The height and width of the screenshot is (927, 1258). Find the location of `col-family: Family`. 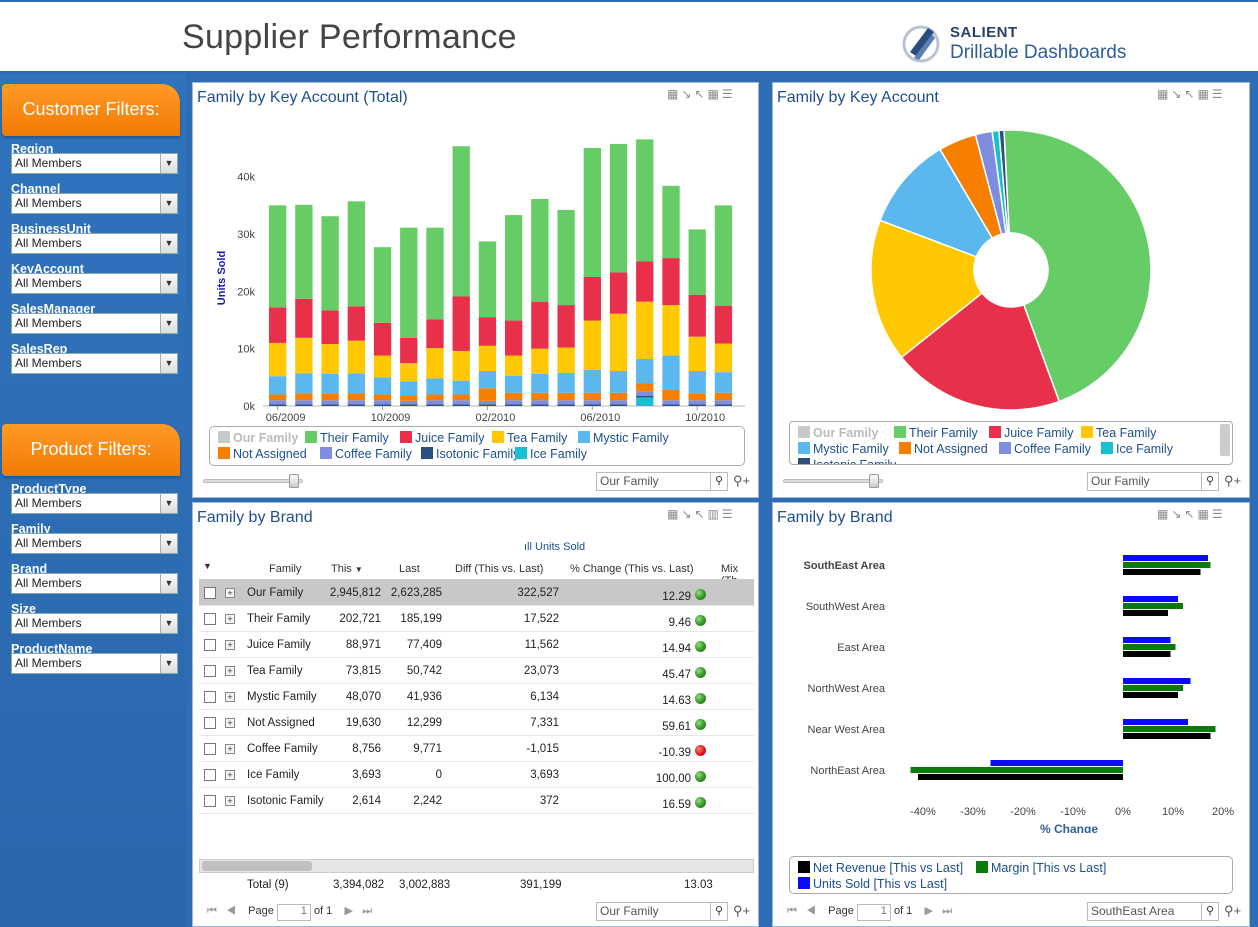

col-family: Family is located at coordinates (285, 569).